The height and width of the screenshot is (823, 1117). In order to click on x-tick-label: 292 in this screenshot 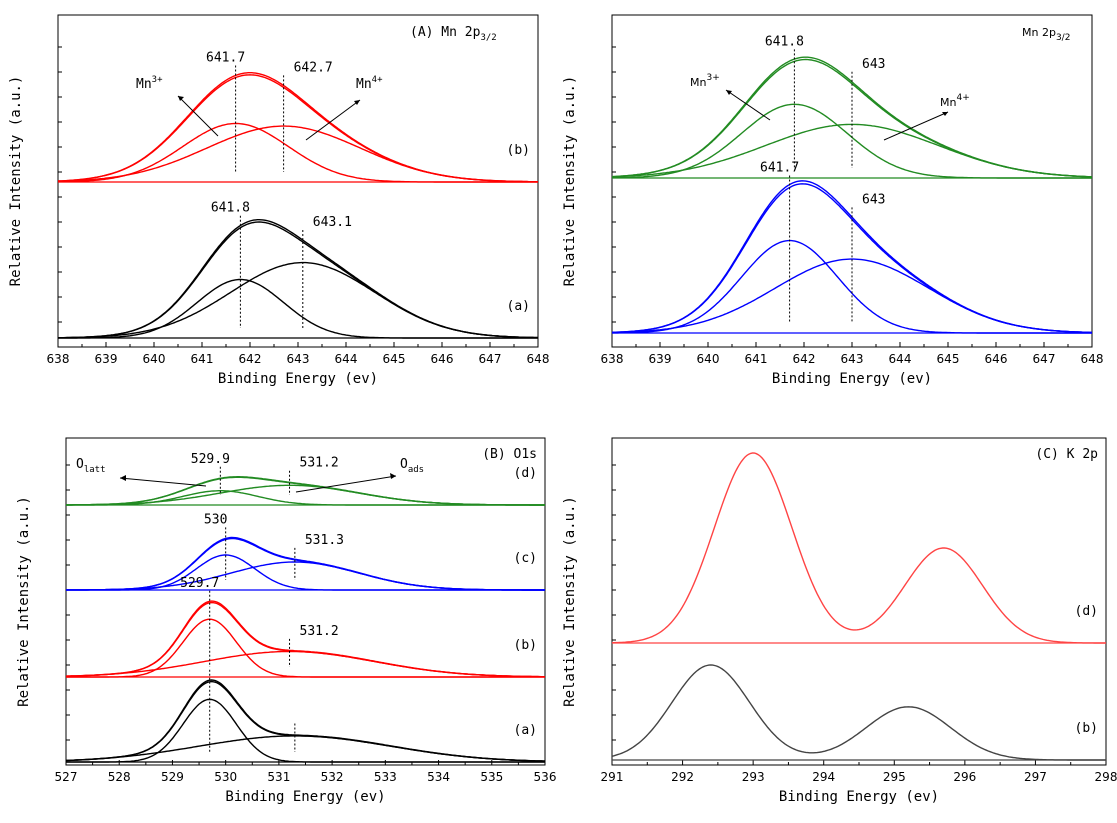, I will do `click(682, 777)`.